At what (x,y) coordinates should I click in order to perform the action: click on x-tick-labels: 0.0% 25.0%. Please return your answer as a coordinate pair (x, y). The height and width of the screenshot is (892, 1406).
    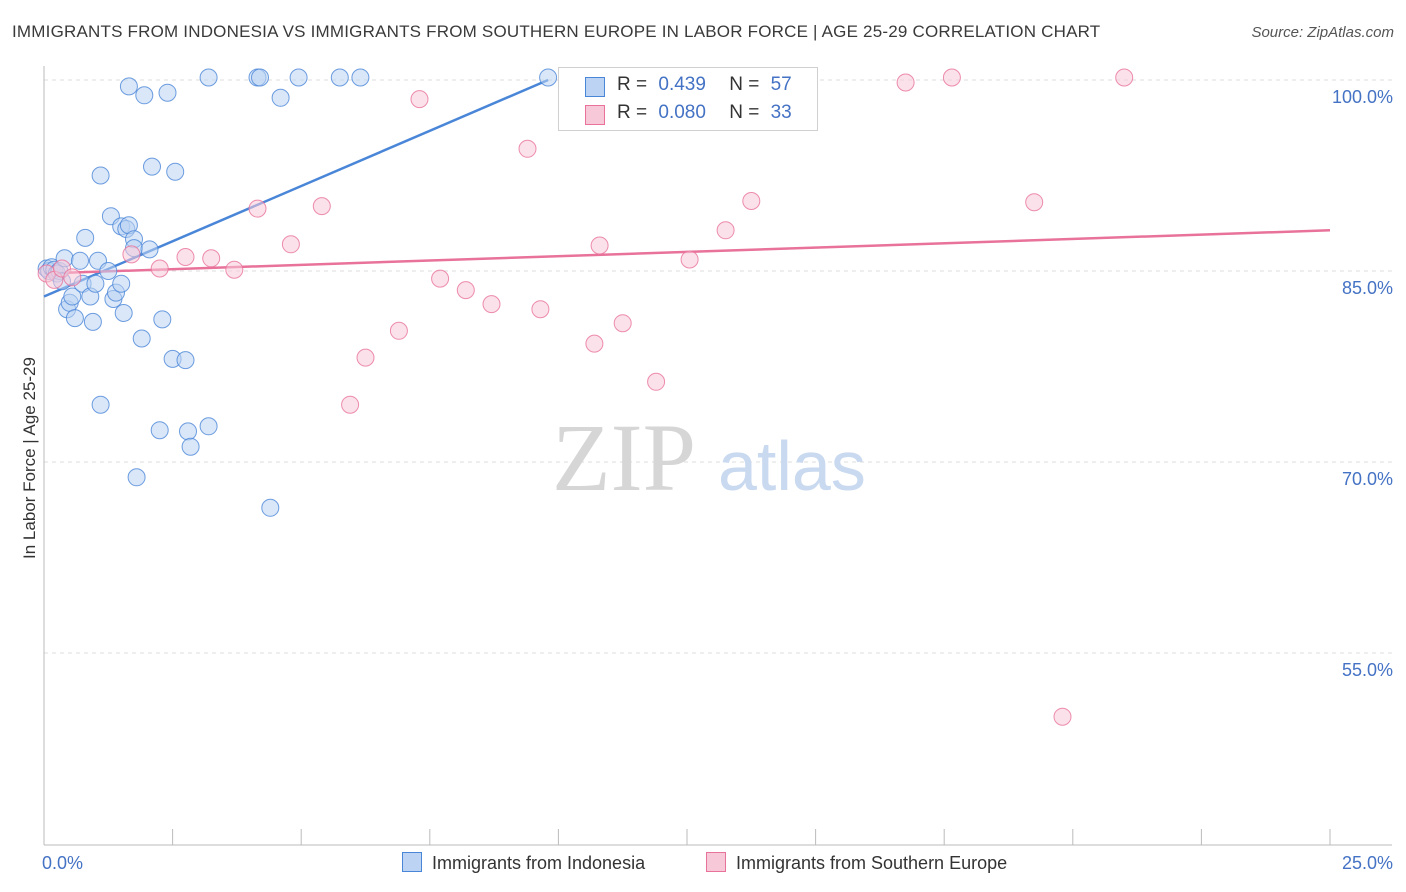
    Looking at the image, I should click on (717, 863).